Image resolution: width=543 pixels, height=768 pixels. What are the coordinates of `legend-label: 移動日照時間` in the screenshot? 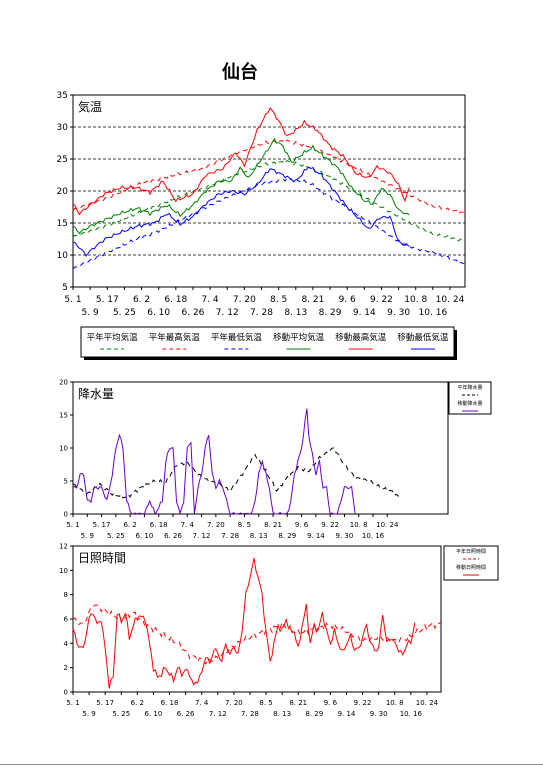 It's located at (471, 567).